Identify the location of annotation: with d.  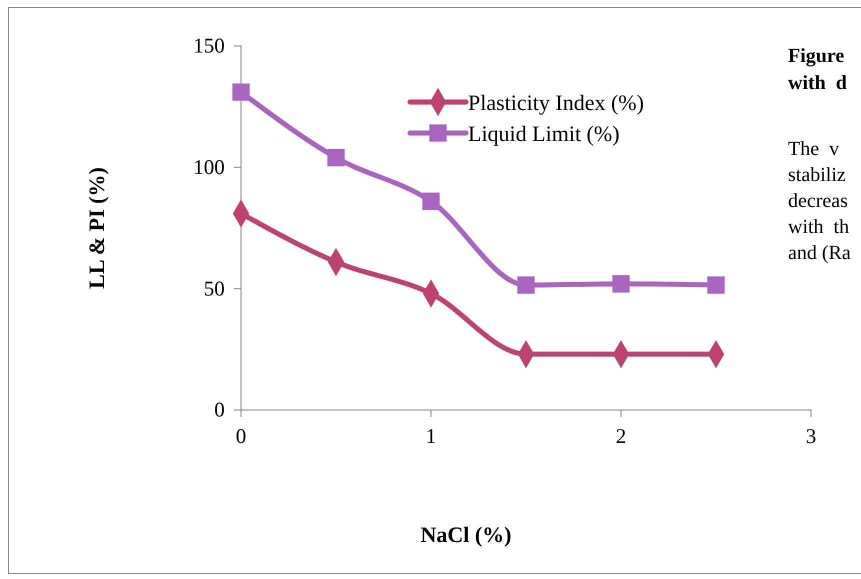
(817, 83).